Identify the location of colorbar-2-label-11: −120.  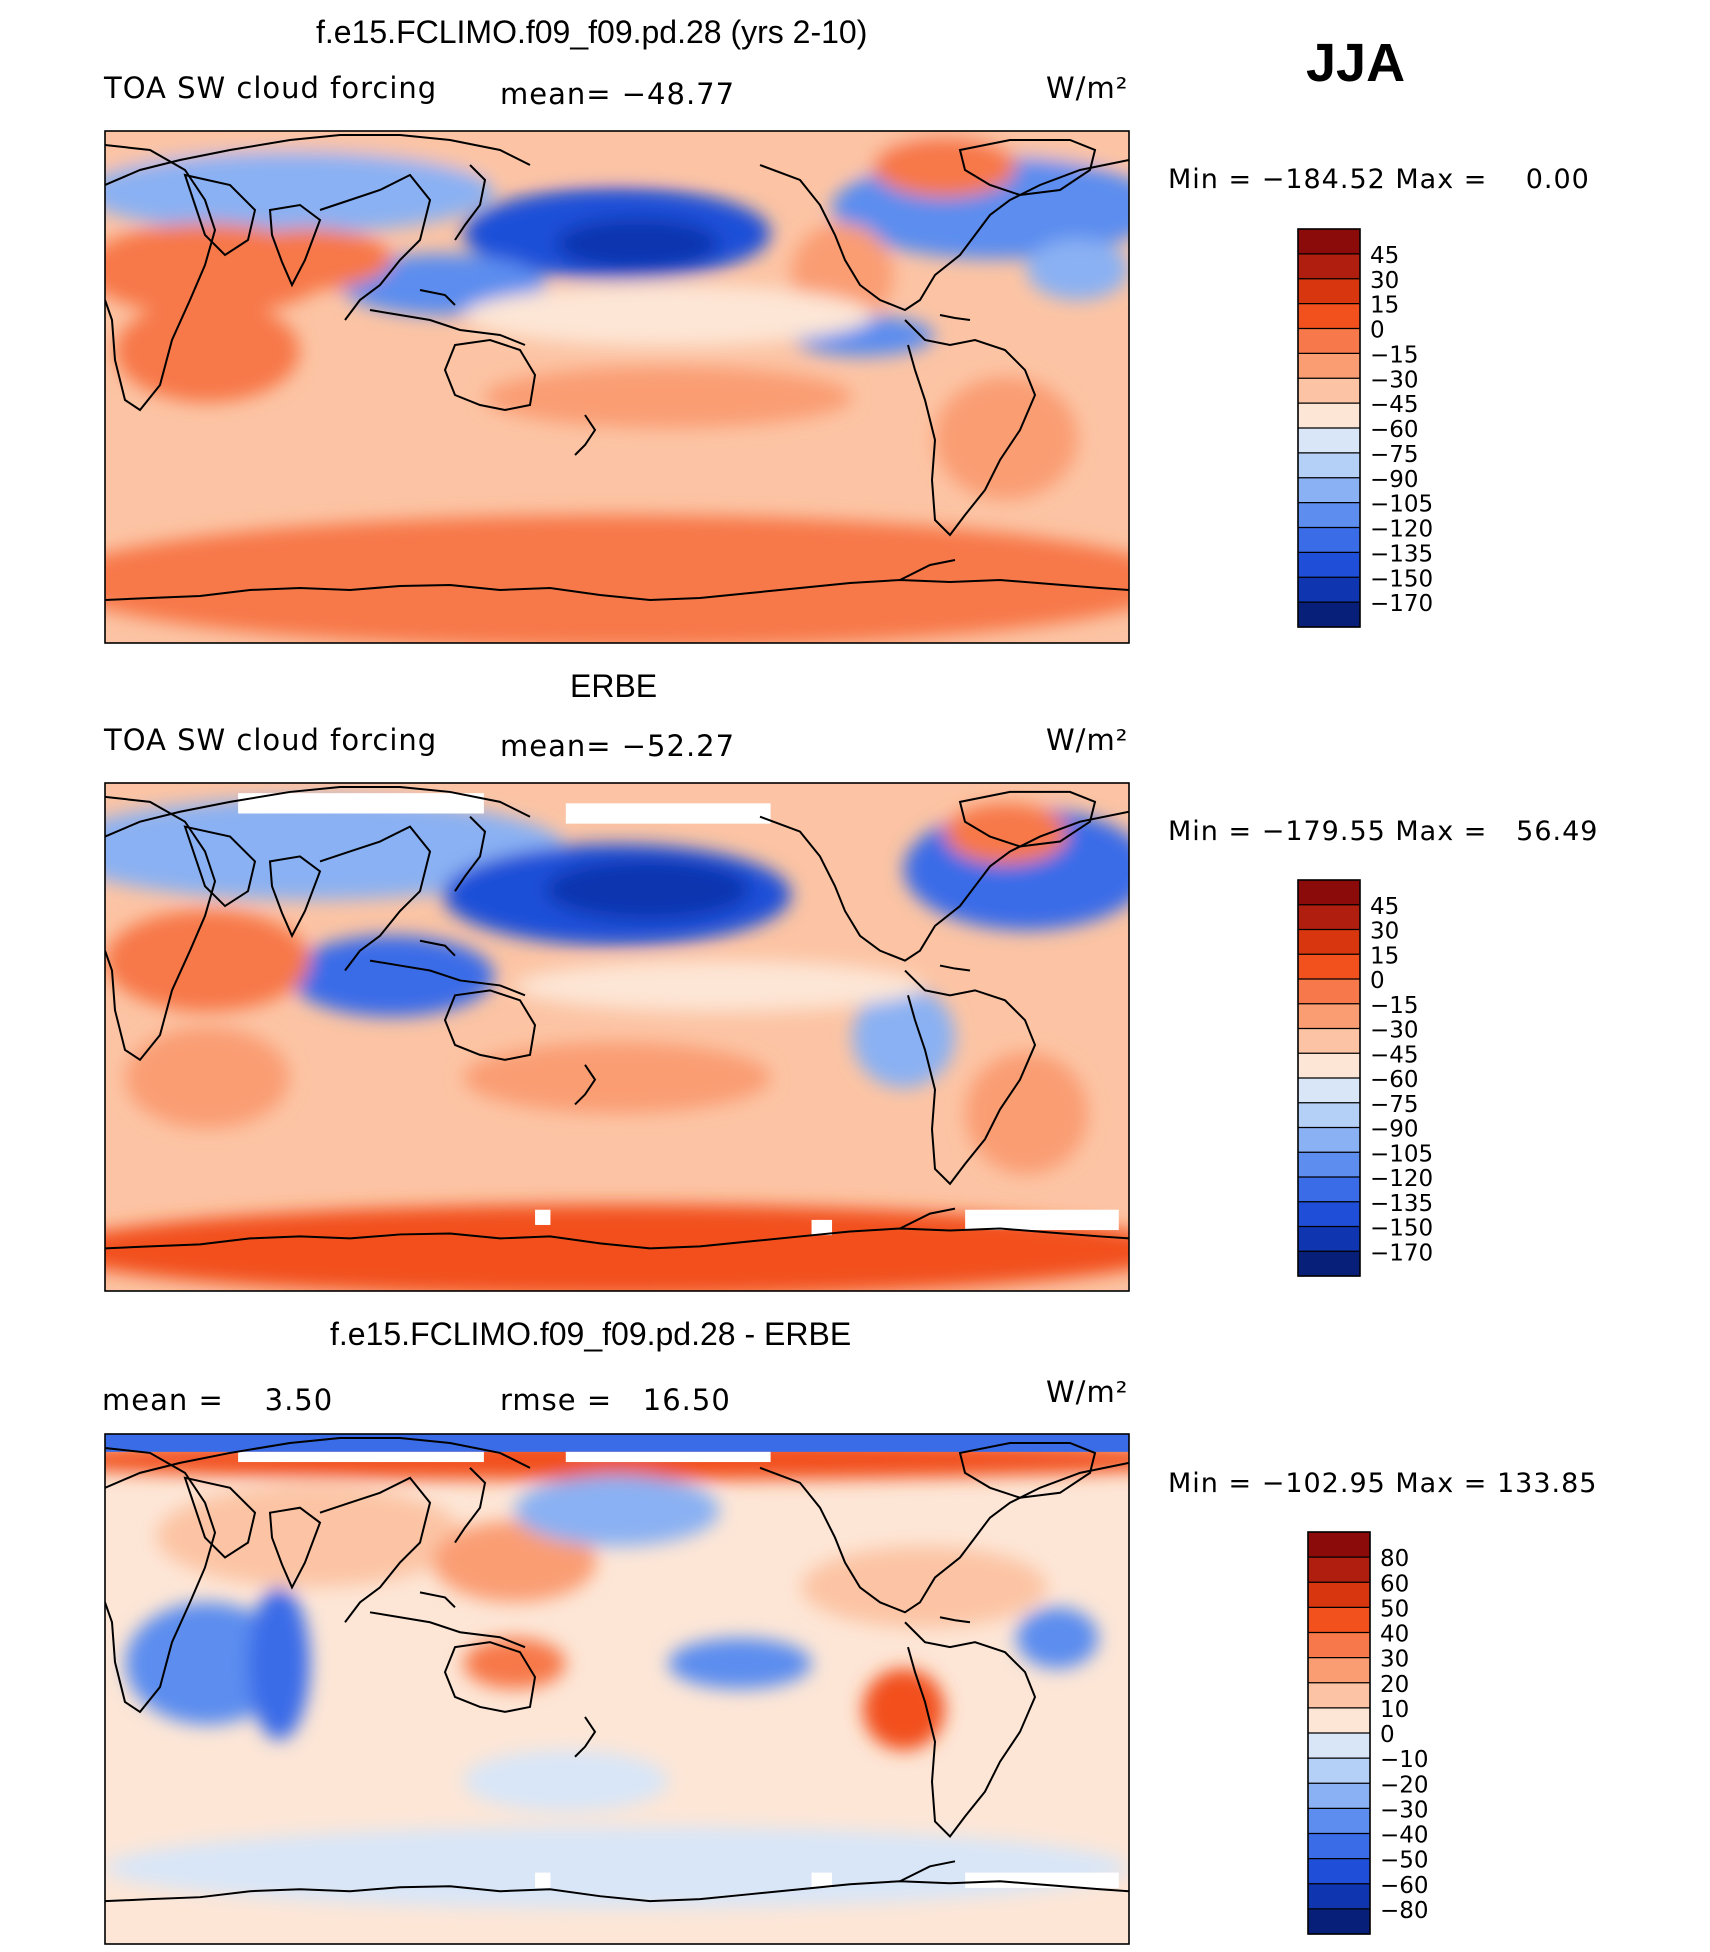
(1401, 1179).